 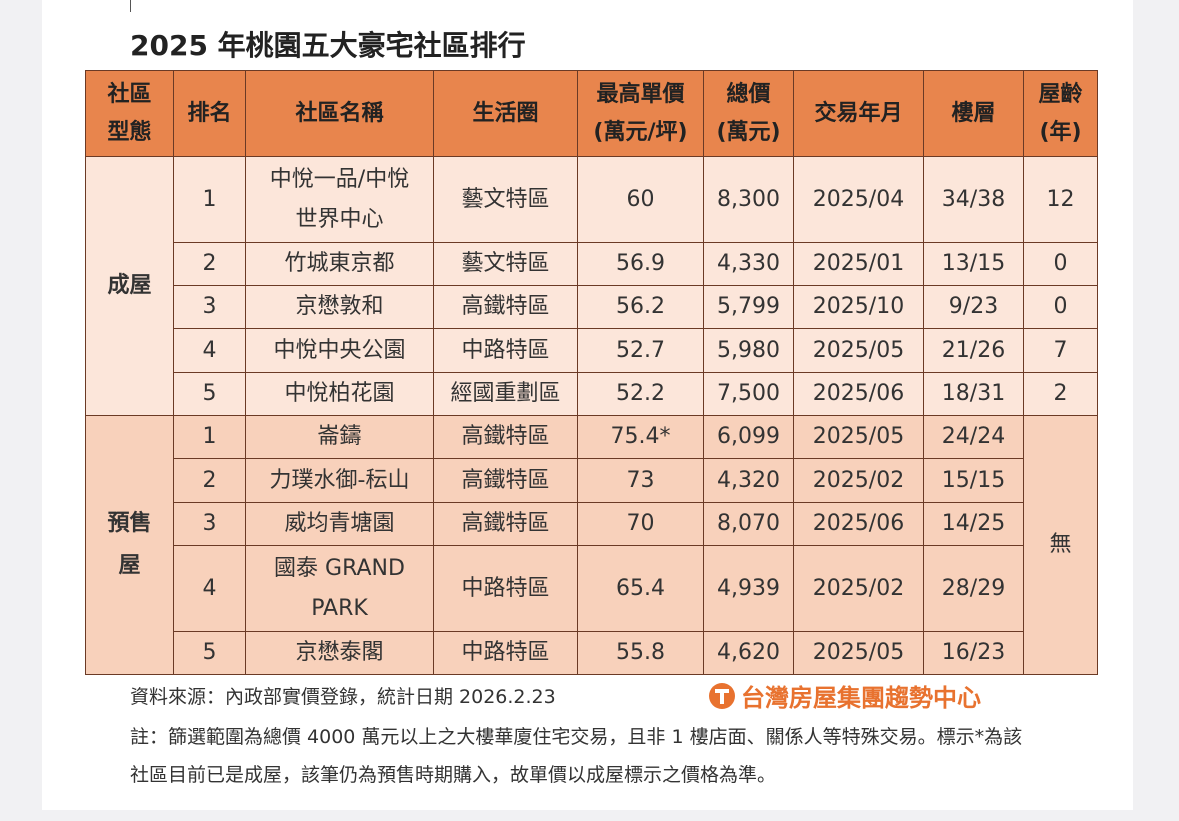 What do you see at coordinates (505, 394) in the screenshot?
I see `cell: 經國重劃區` at bounding box center [505, 394].